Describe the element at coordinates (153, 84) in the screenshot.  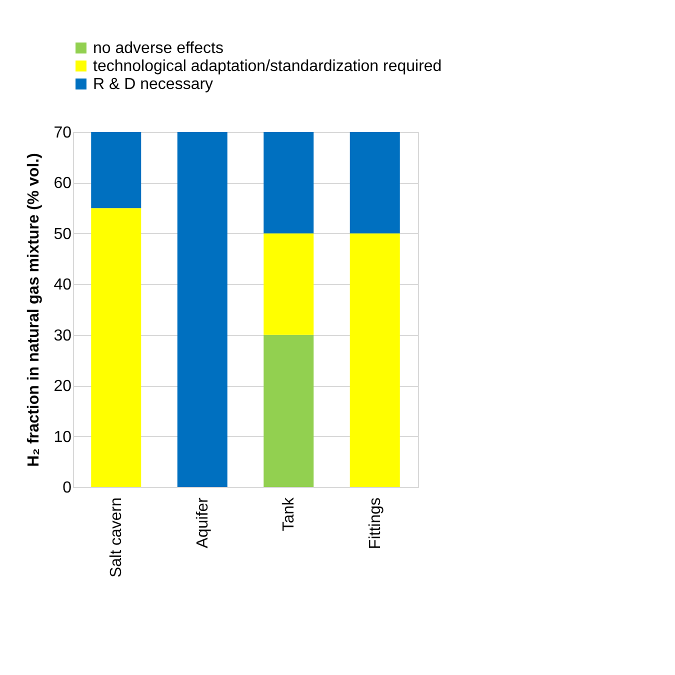
I see `legend-label: R & D necessary` at that location.